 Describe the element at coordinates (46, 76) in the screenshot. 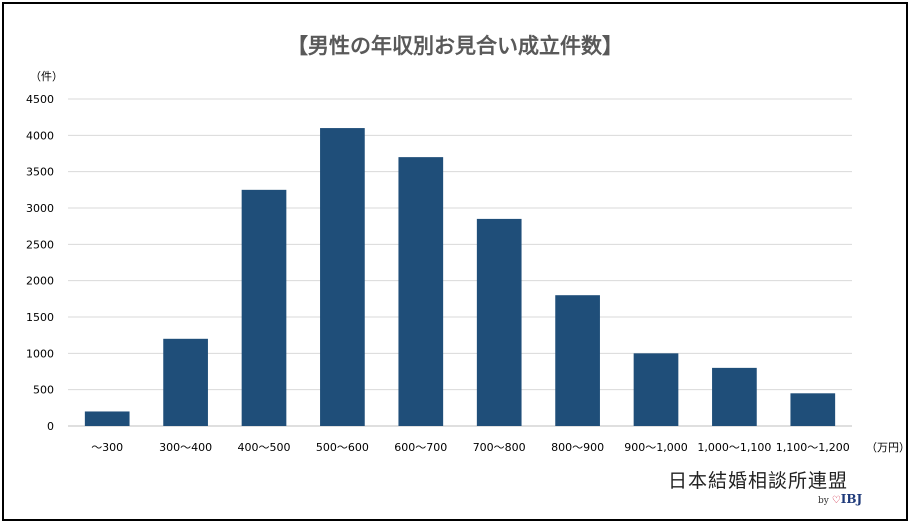

I see `y-axis-unit-label: （件）` at that location.